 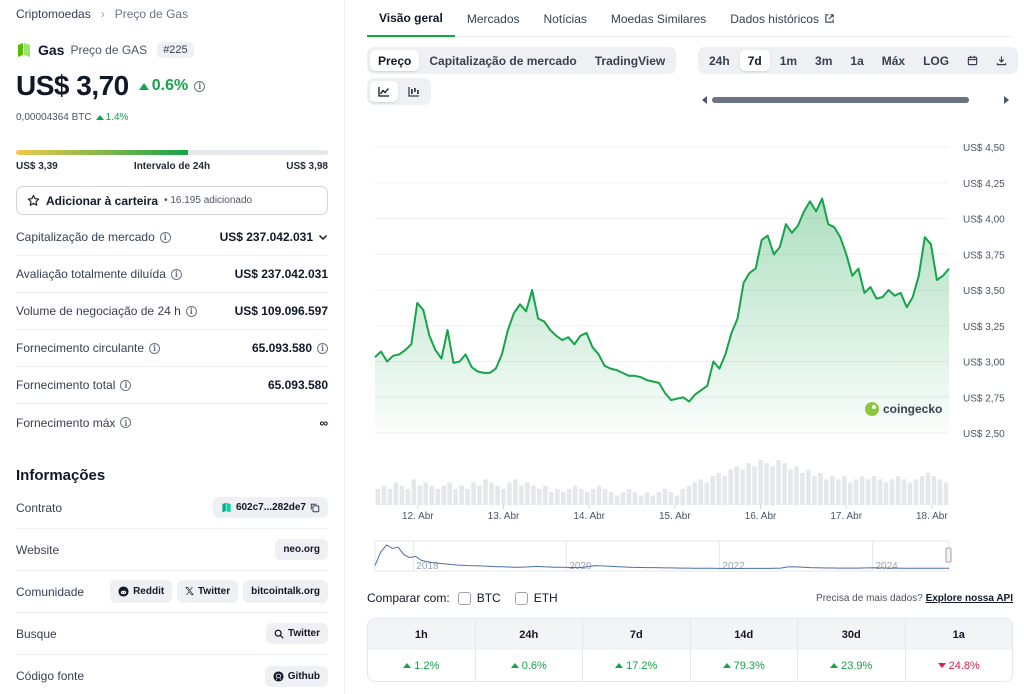 I want to click on explore-api-link: Explore nossa API, so click(x=969, y=598).